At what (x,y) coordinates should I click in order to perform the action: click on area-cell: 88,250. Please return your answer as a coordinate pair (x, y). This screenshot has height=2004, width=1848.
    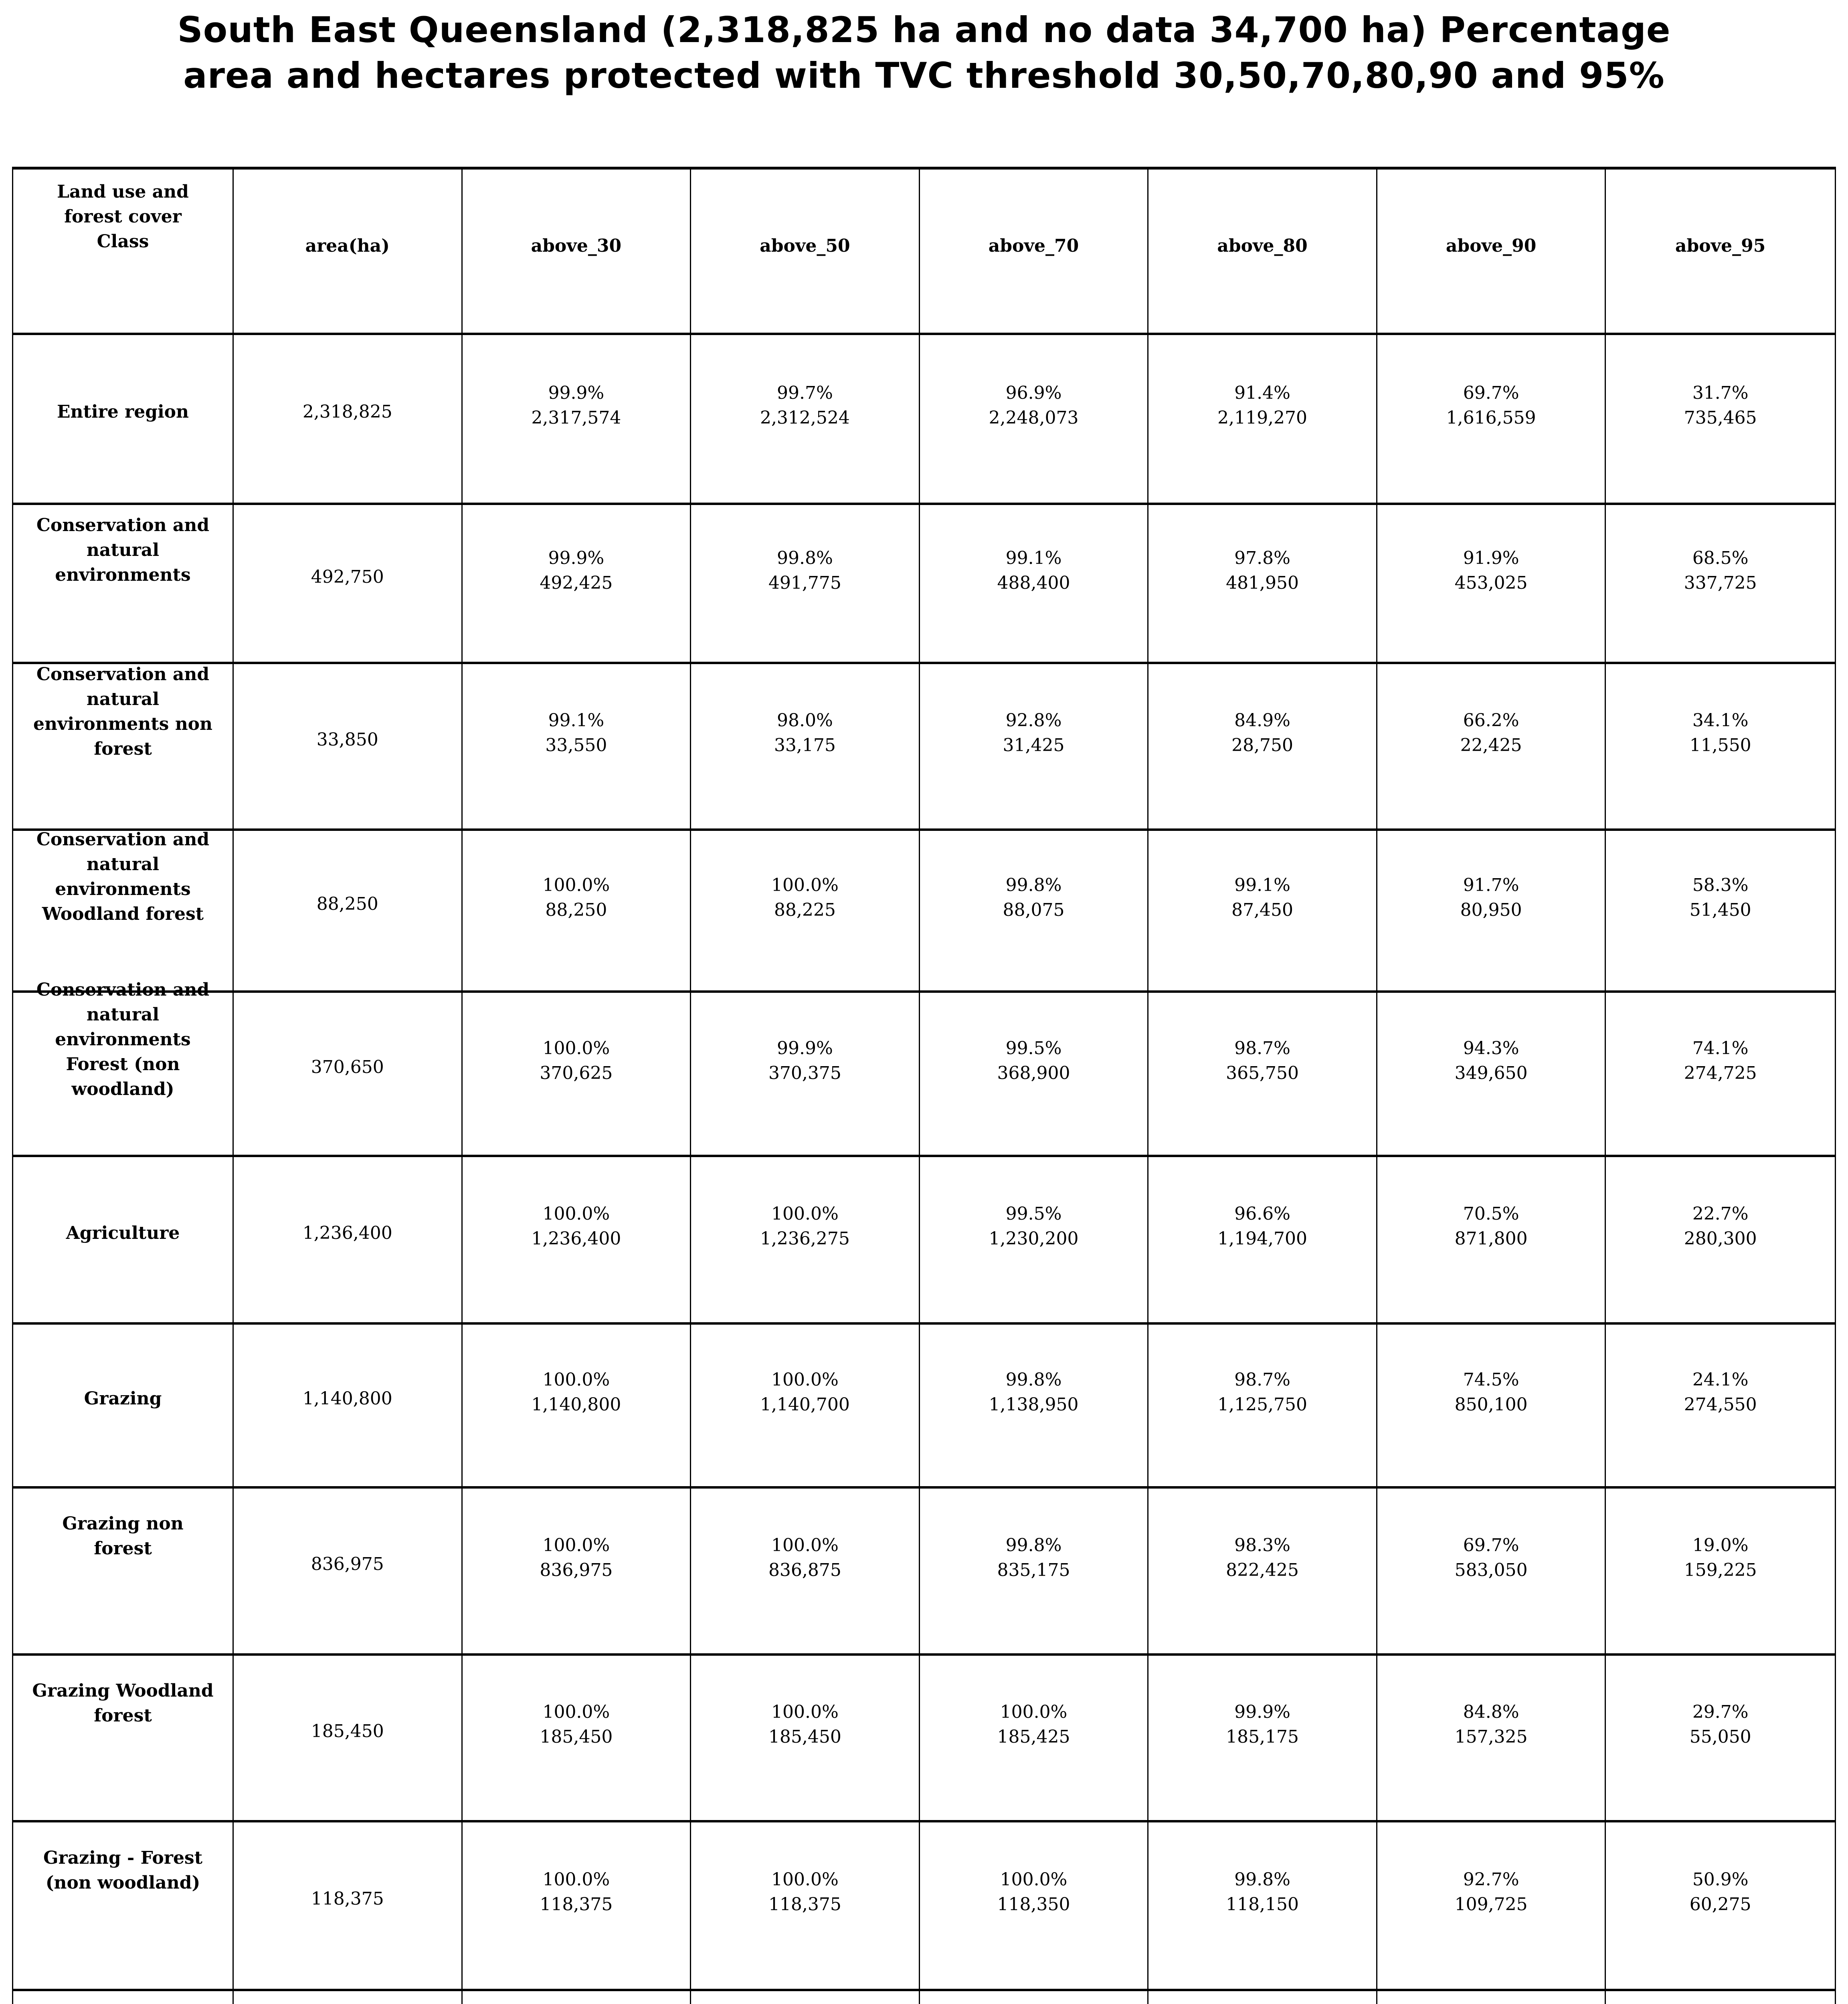
    Looking at the image, I should click on (348, 912).